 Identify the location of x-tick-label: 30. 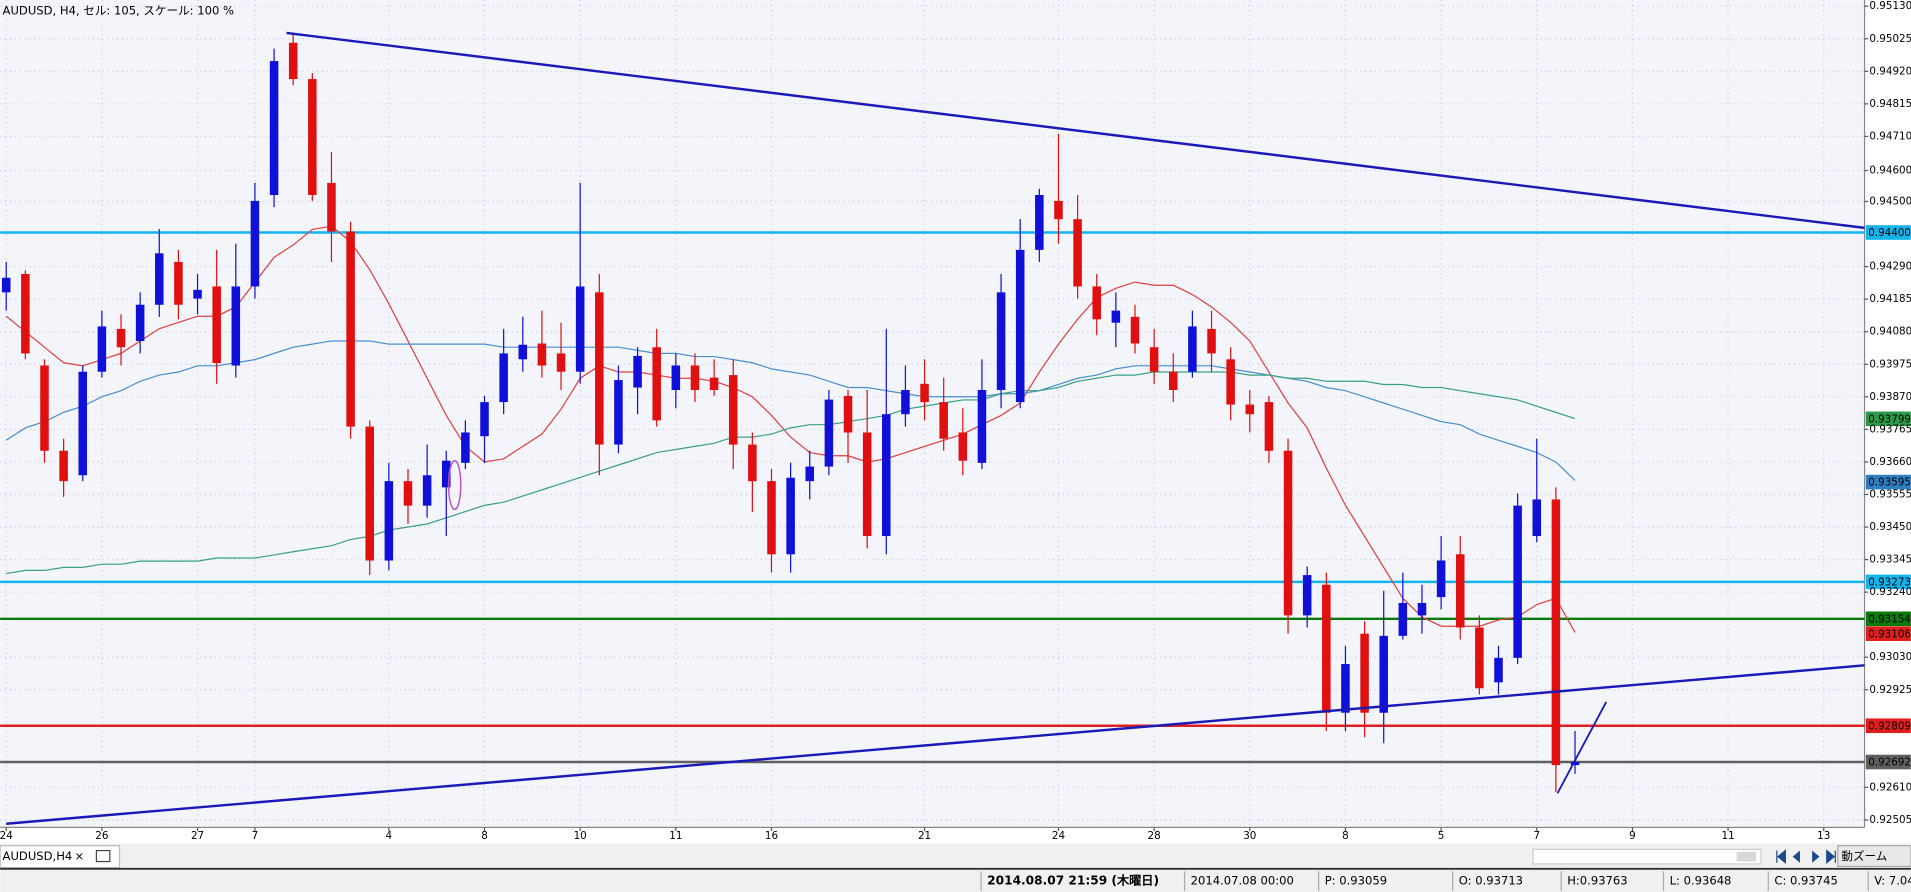
(1249, 836).